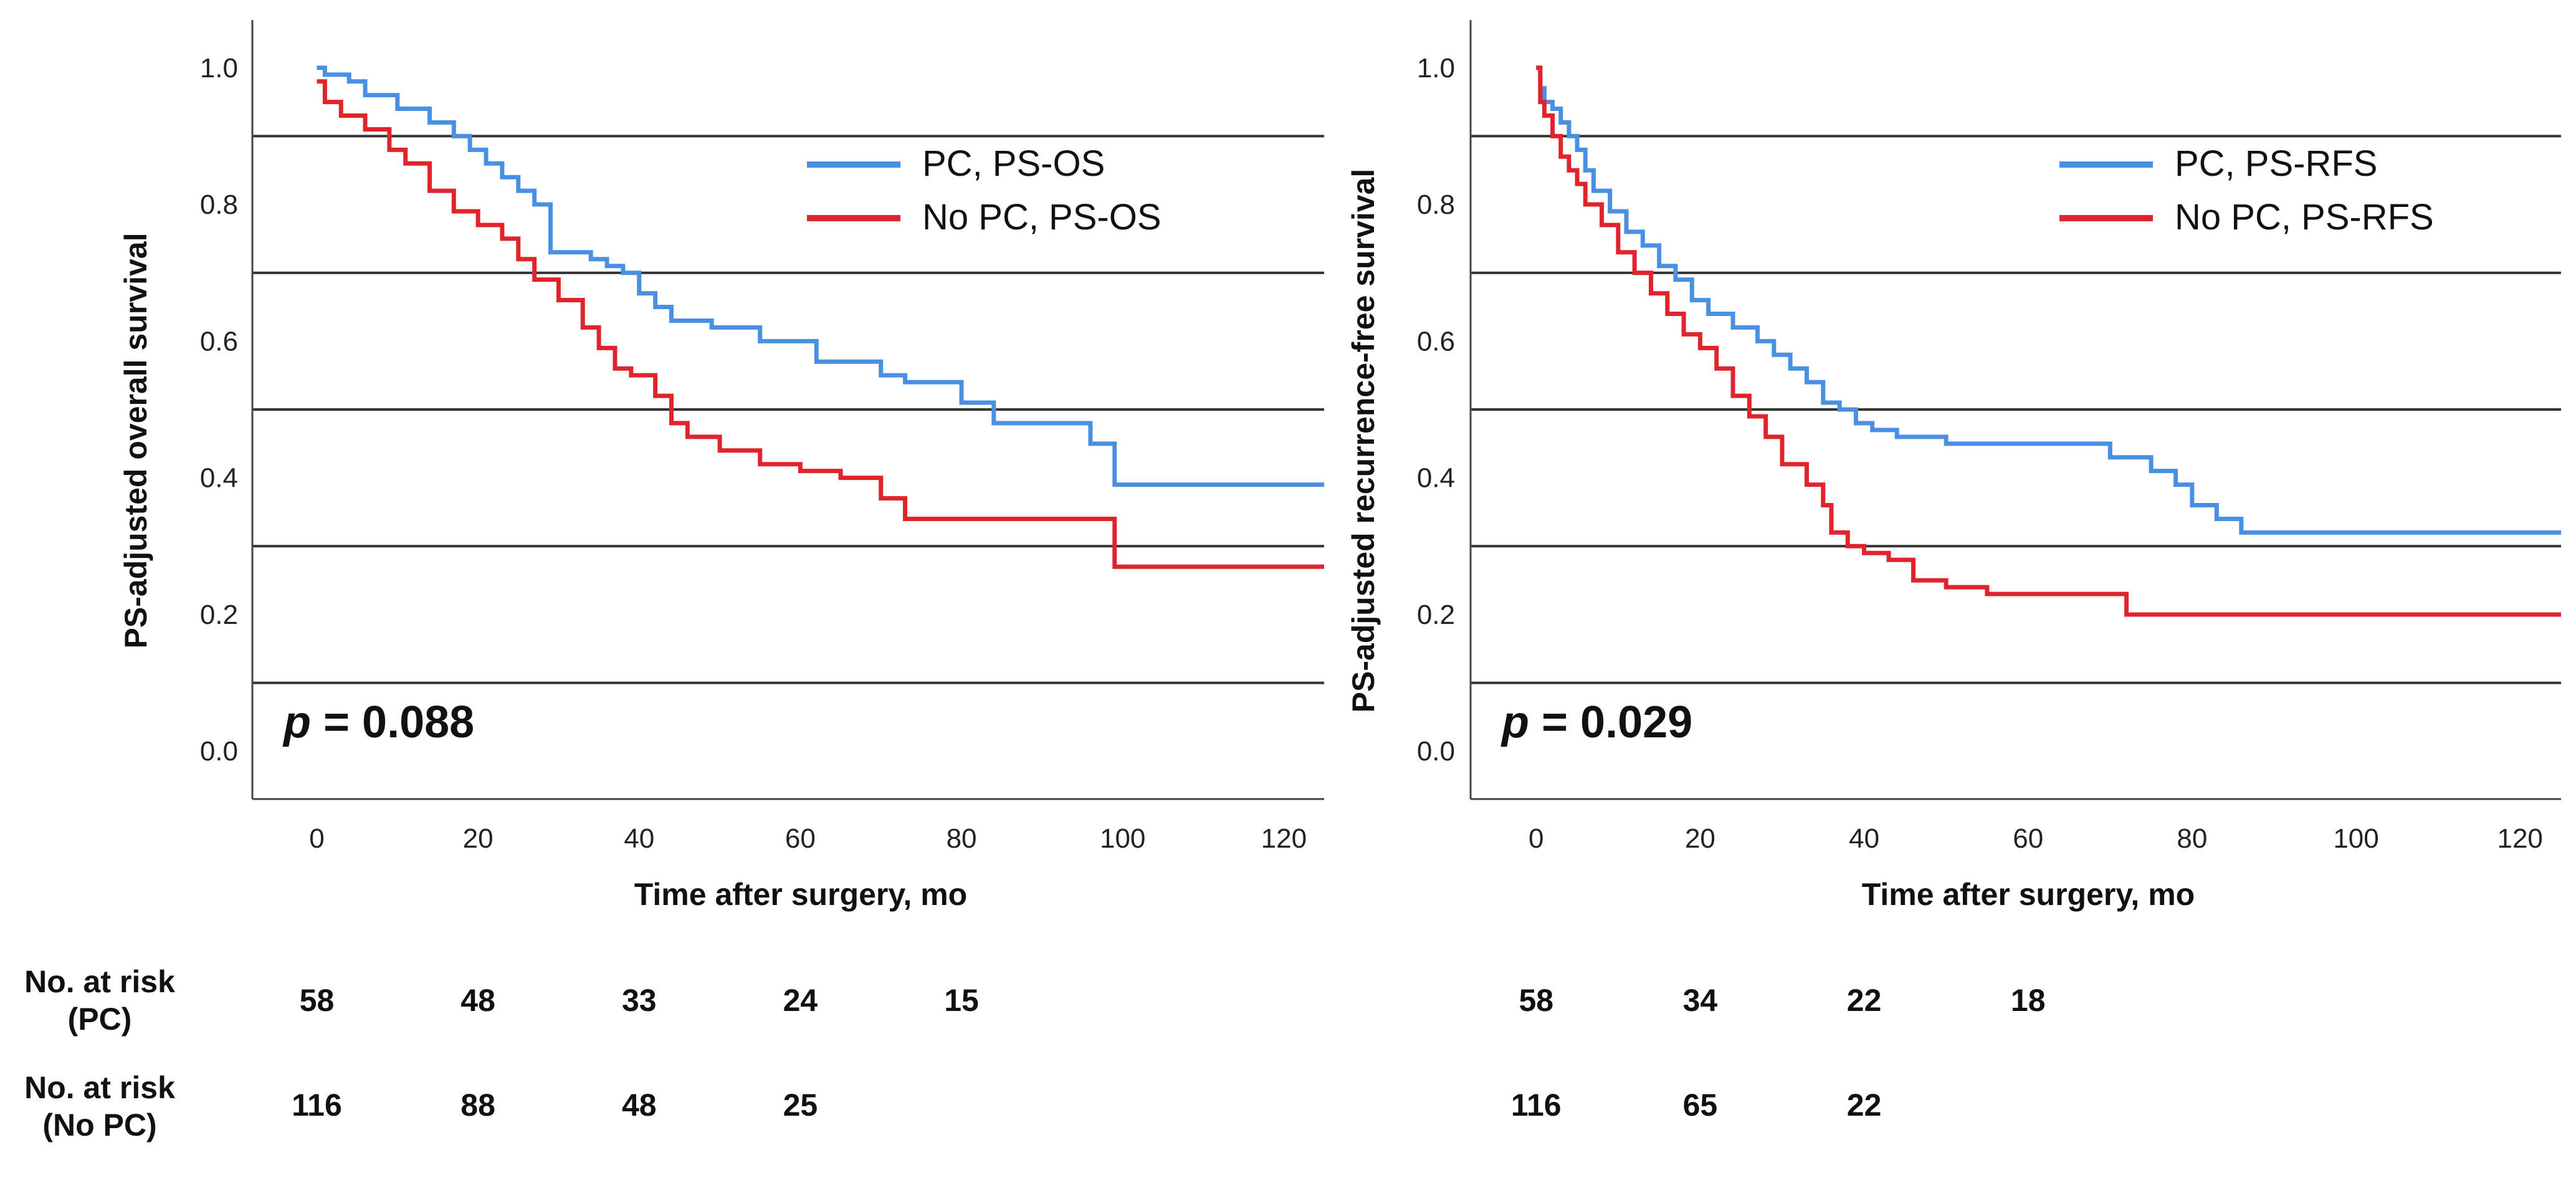 This screenshot has width=2576, height=1178. I want to click on at-risk-count-no-pc: 88, so click(477, 1105).